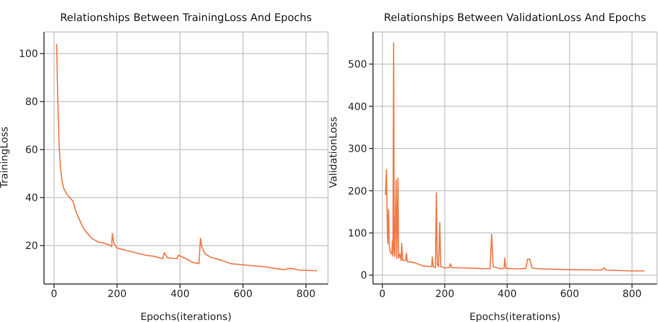 This screenshot has width=658, height=322. Describe the element at coordinates (5, 157) in the screenshot. I see `y-axis-title: TrainingLoss` at that location.